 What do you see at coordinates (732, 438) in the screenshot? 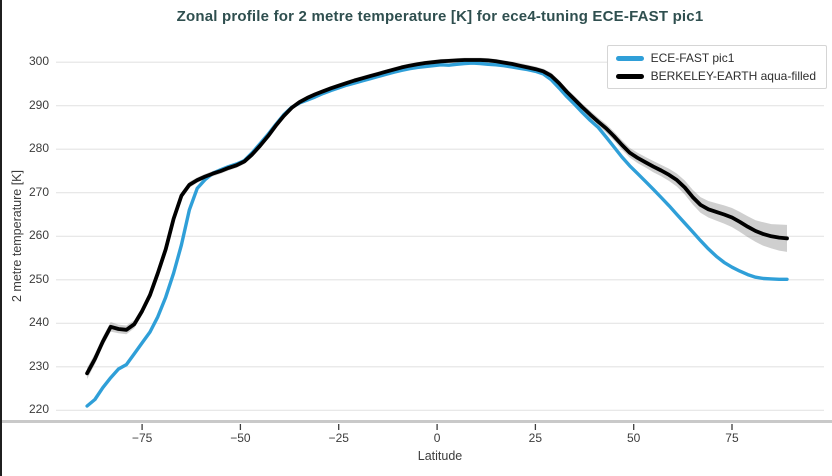
I see `x-tick-label: 75` at bounding box center [732, 438].